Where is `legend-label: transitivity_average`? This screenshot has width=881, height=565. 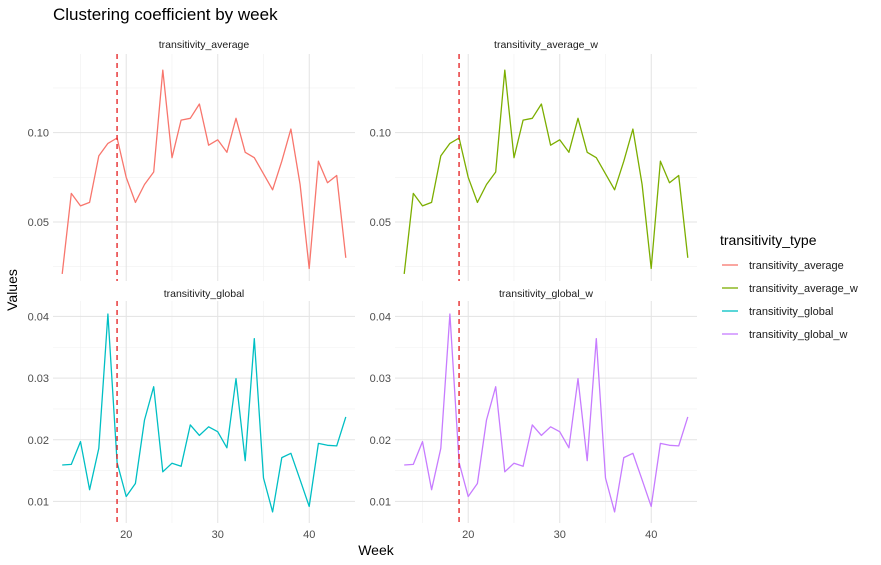
legend-label: transitivity_average is located at coordinates (796, 266).